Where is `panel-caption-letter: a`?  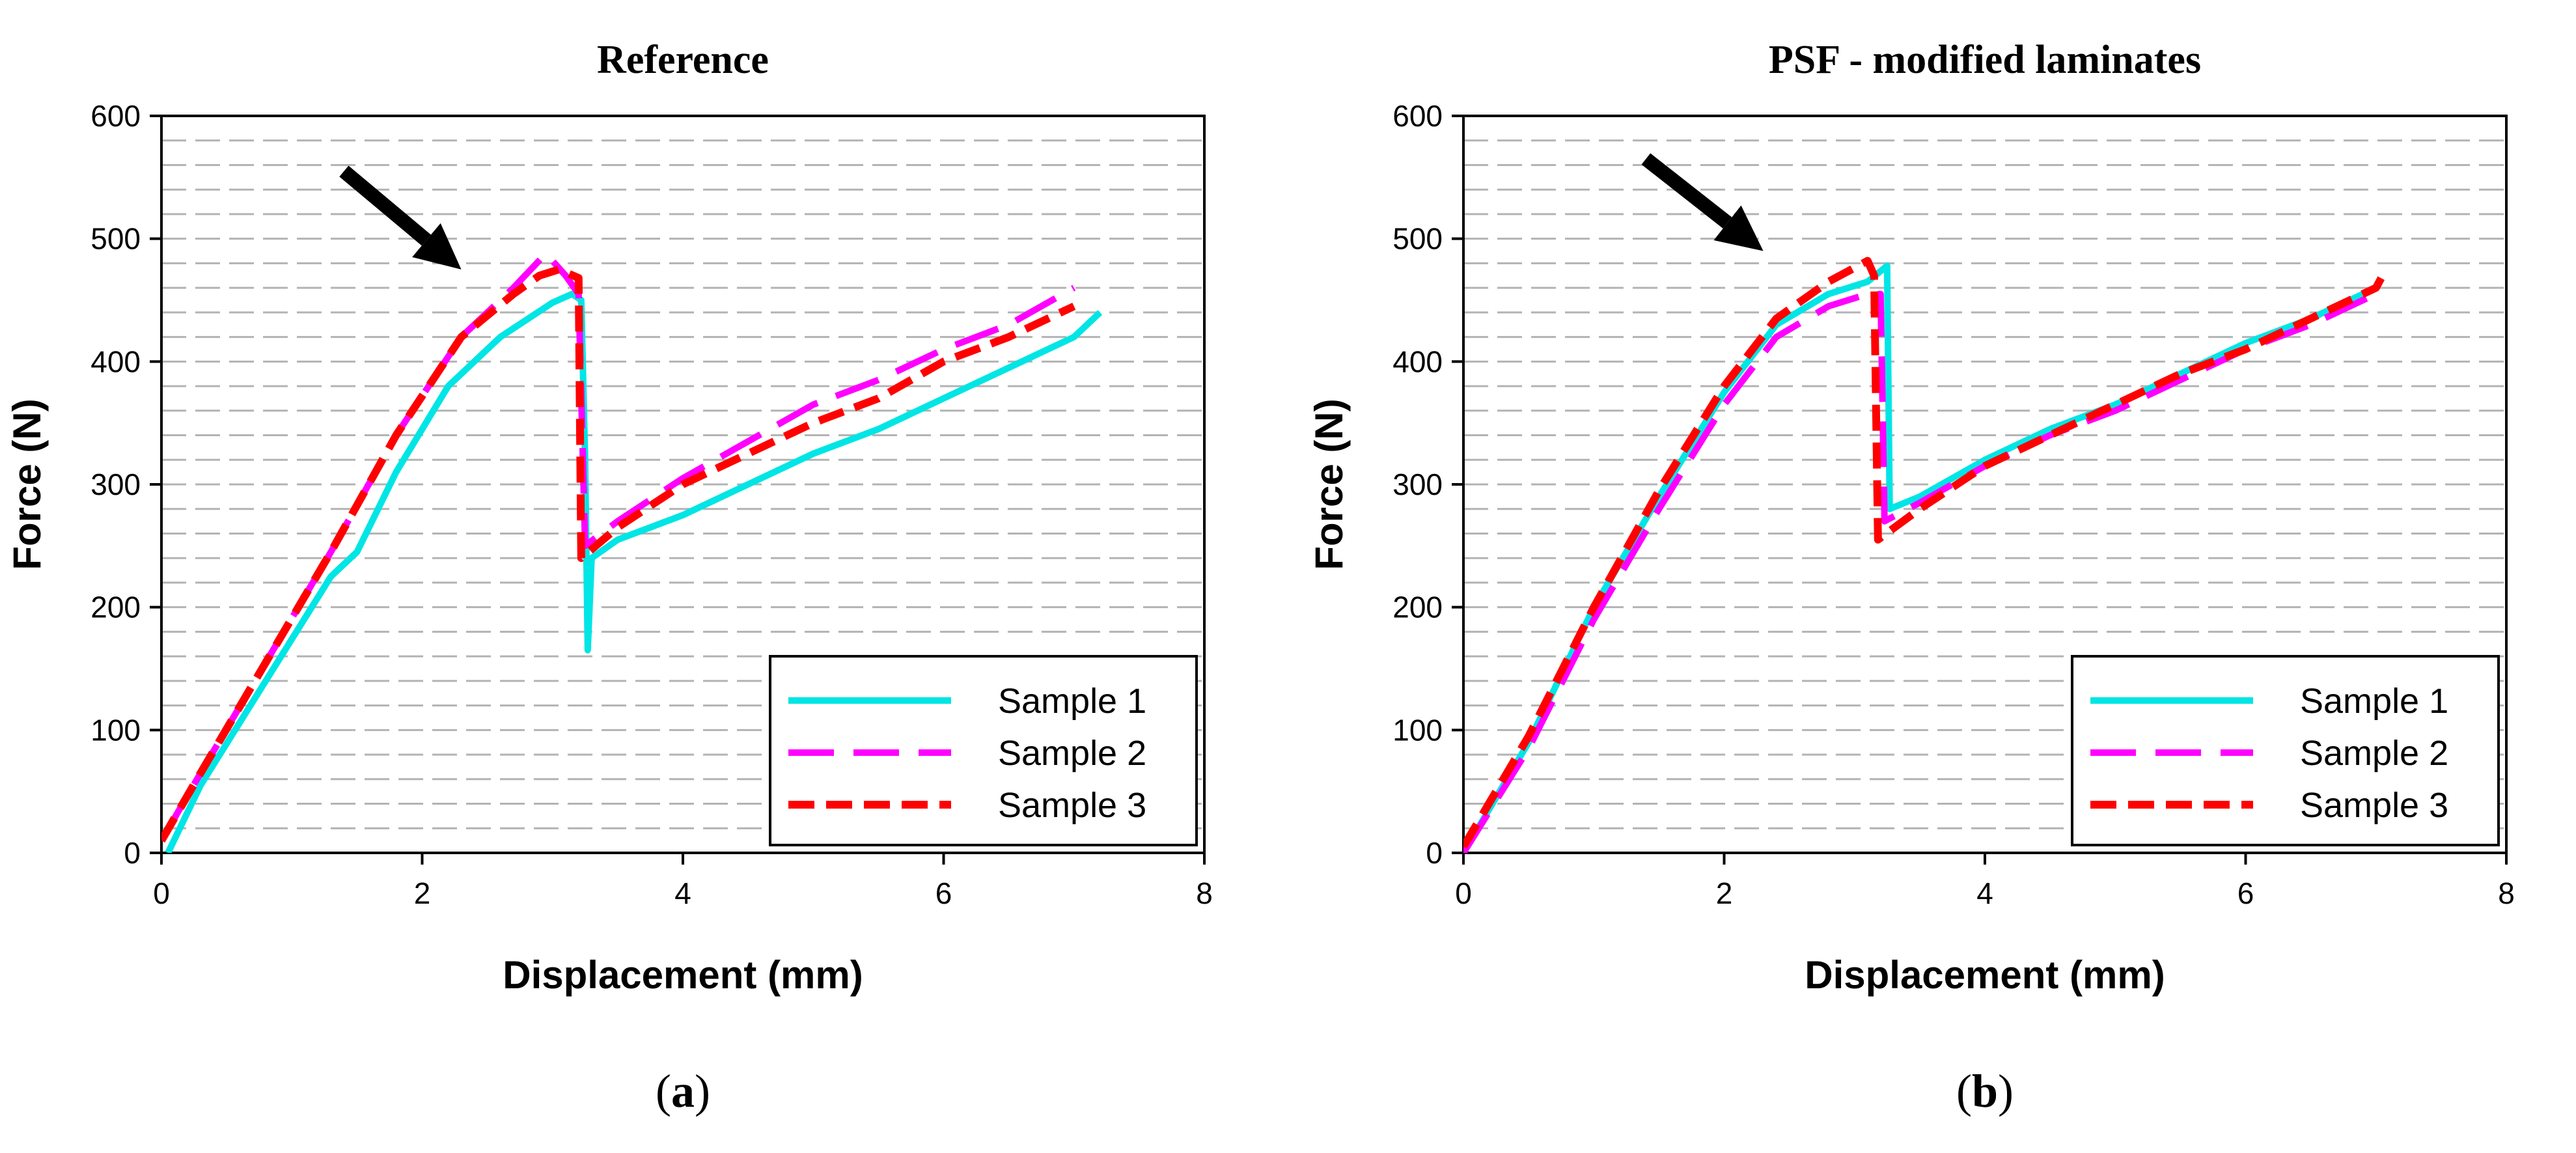
panel-caption-letter: a is located at coordinates (683, 1091).